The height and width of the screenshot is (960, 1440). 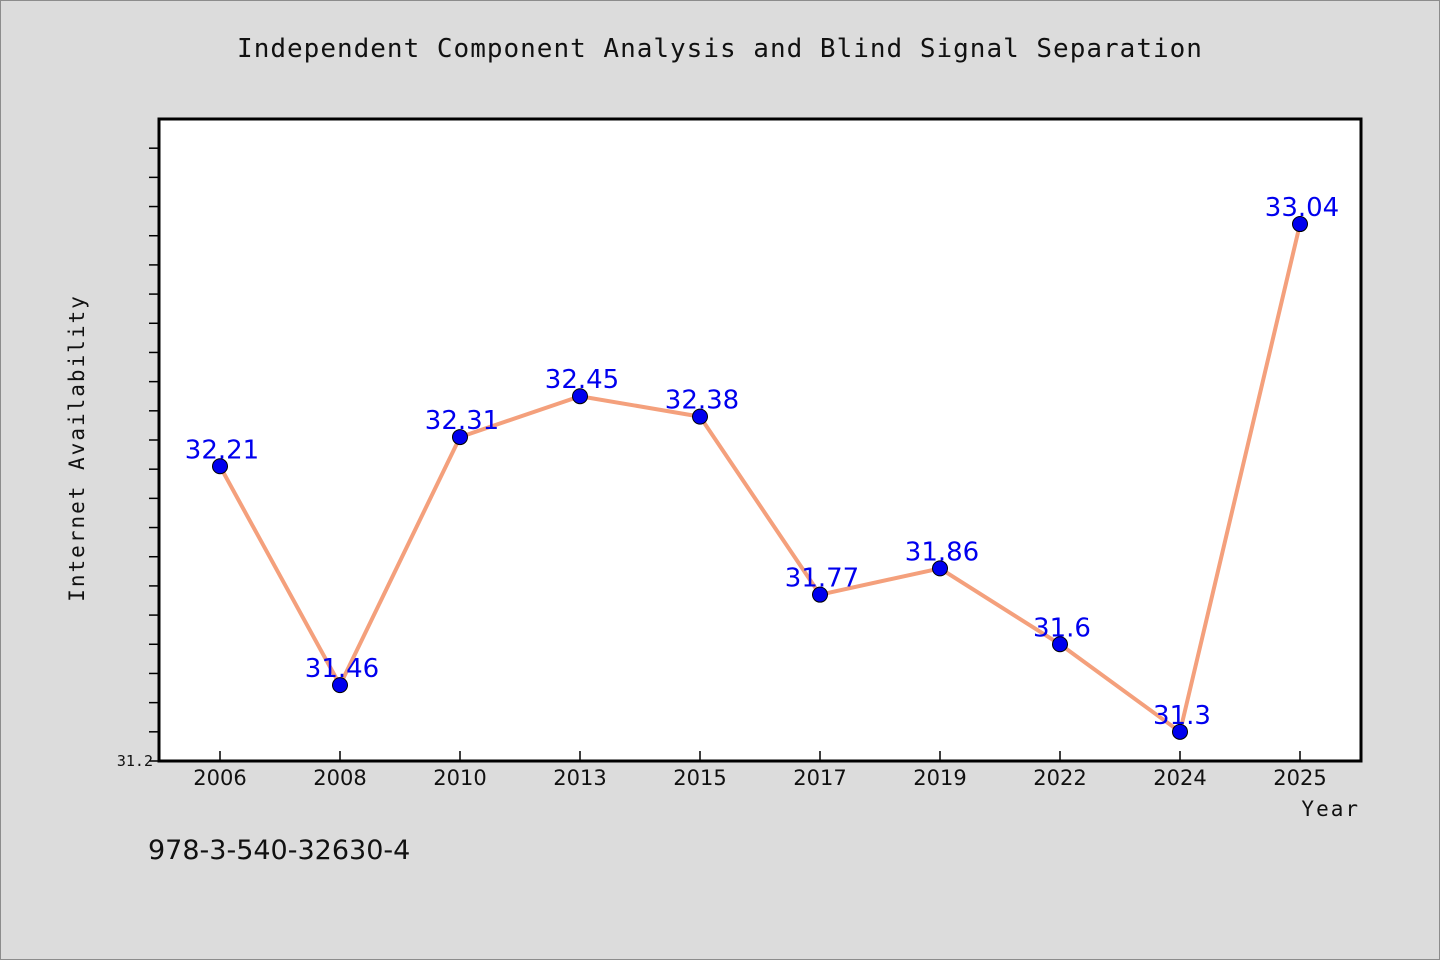 What do you see at coordinates (339, 778) in the screenshot?
I see `x-tick-label: 2008` at bounding box center [339, 778].